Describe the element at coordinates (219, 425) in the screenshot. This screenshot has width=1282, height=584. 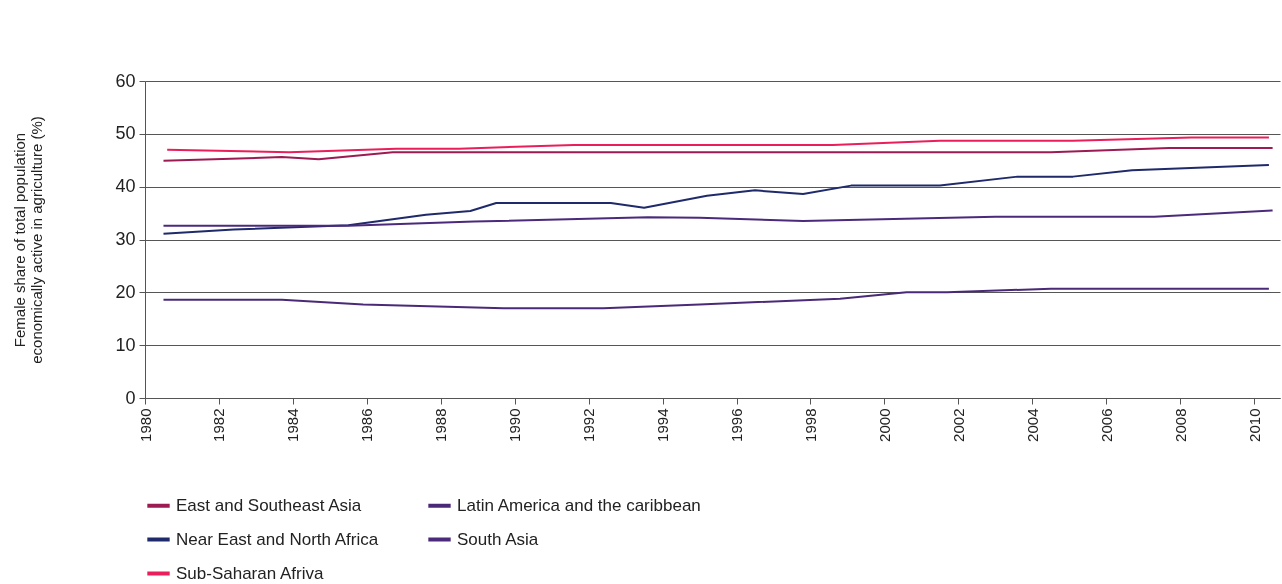
I see `x-tick-label: 1982` at that location.